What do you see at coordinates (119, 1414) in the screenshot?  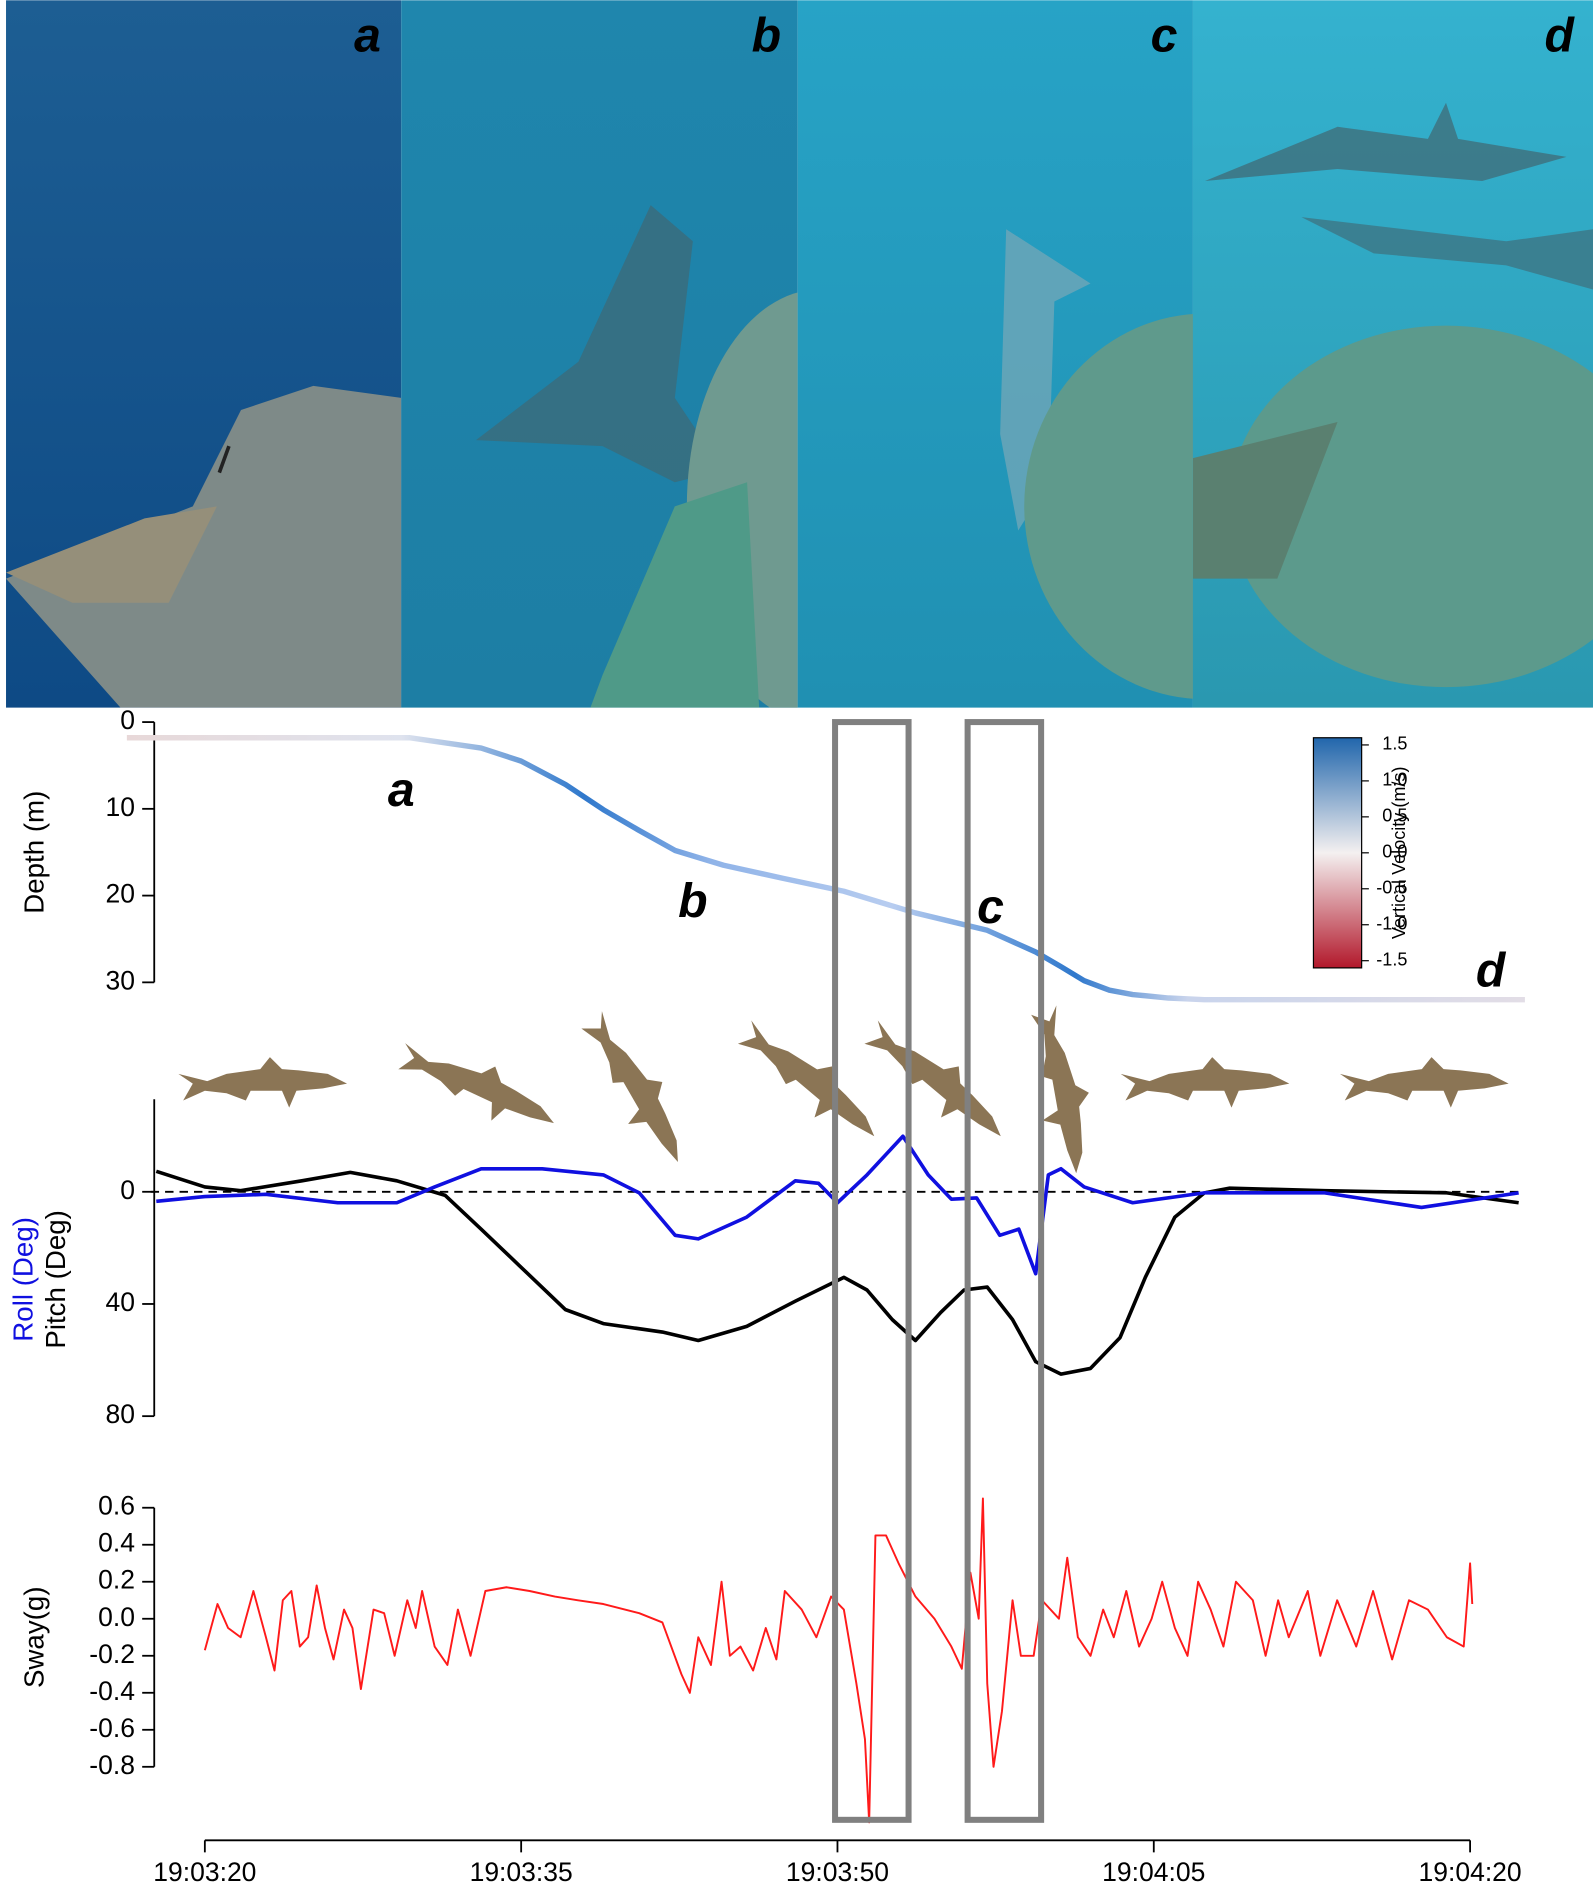 I see `y-tick-label: 80` at bounding box center [119, 1414].